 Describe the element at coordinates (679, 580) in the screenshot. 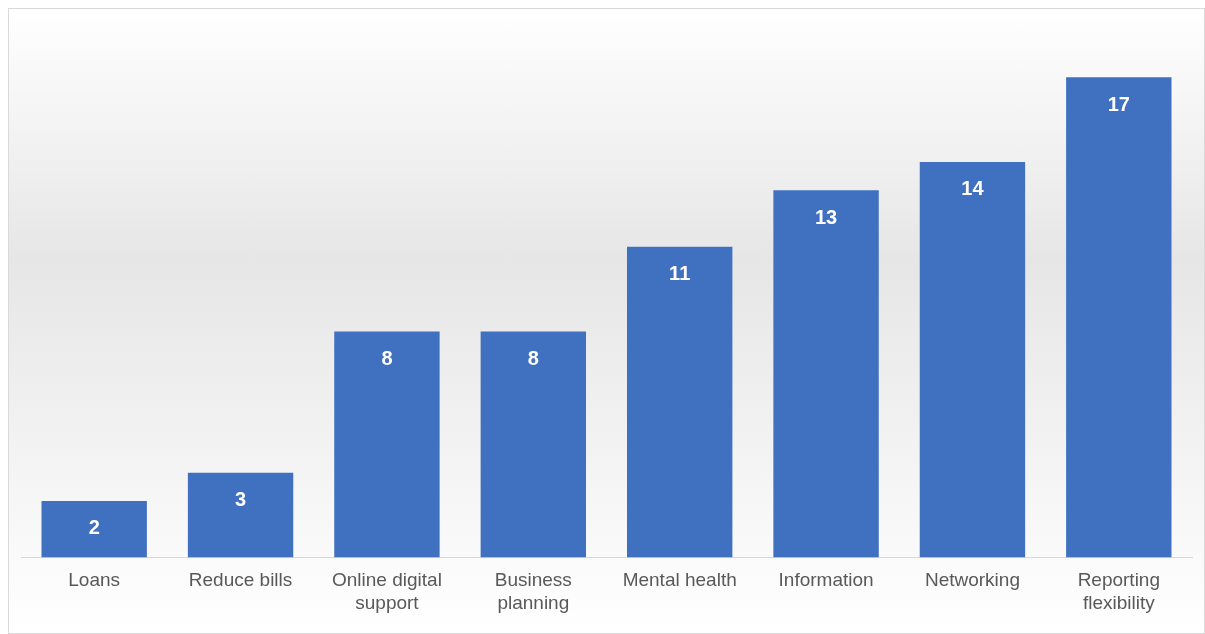

I see `x-tick-label: Mental health` at that location.